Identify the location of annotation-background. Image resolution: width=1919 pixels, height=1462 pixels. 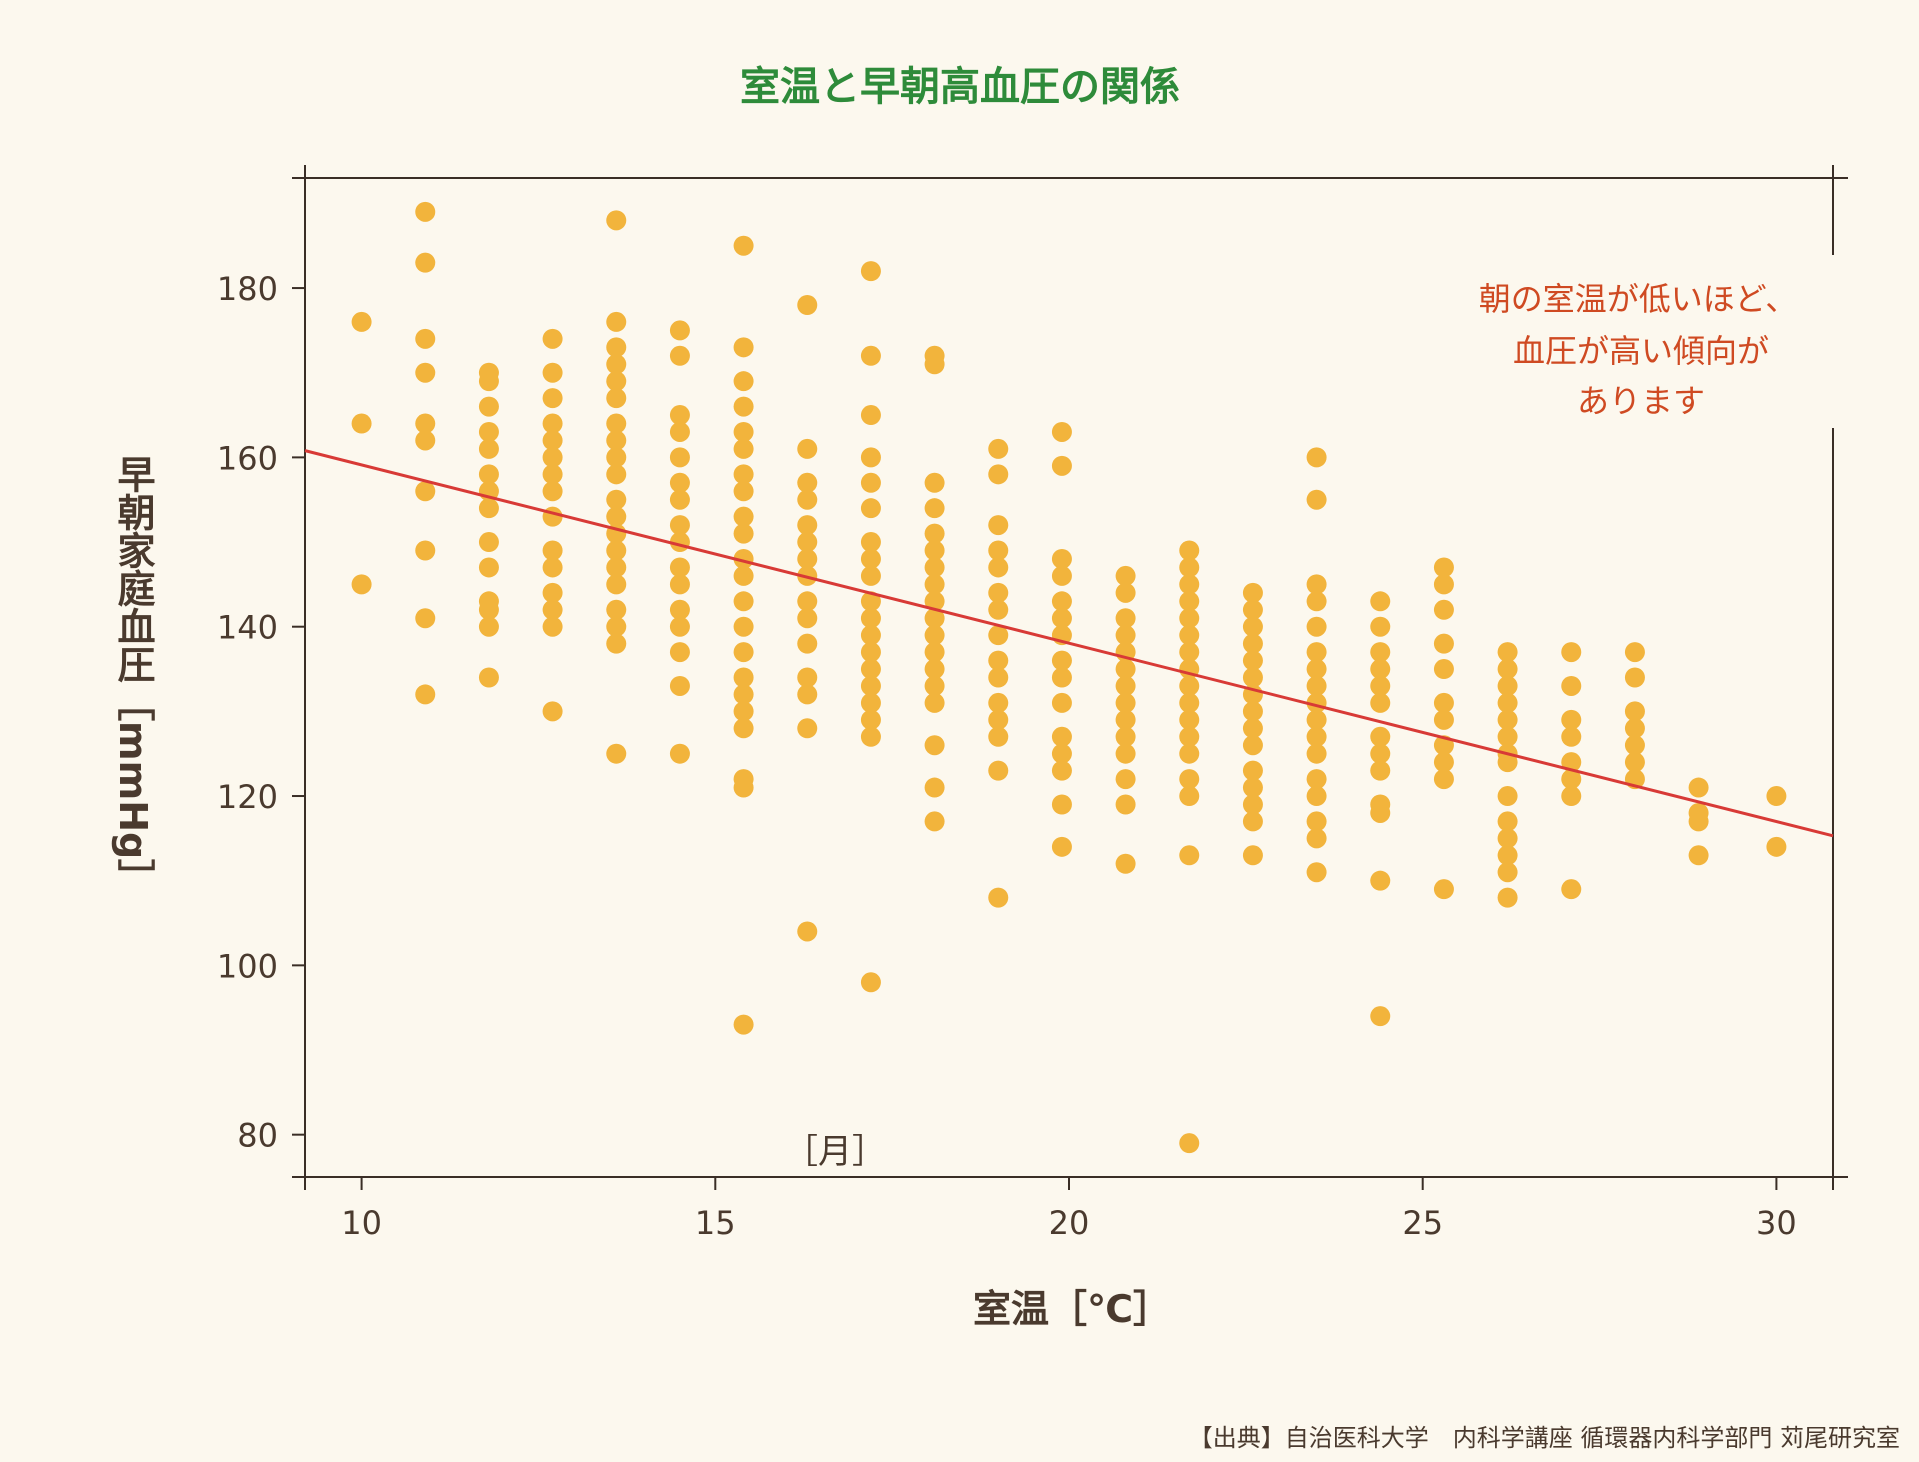
(1620, 345).